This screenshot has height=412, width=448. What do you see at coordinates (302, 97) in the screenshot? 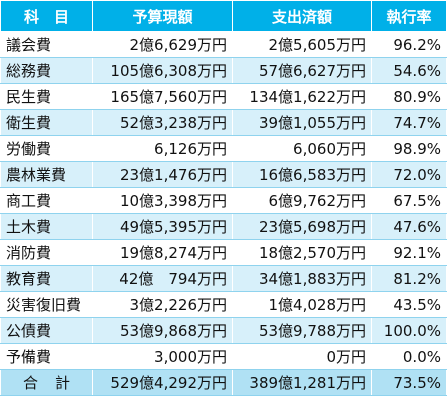
I see `spent-amount-cell: 134億1,622万円` at bounding box center [302, 97].